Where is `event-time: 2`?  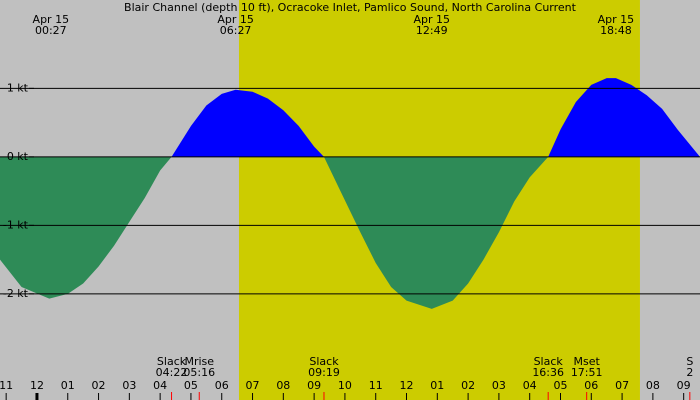 event-time: 2 is located at coordinates (689, 372).